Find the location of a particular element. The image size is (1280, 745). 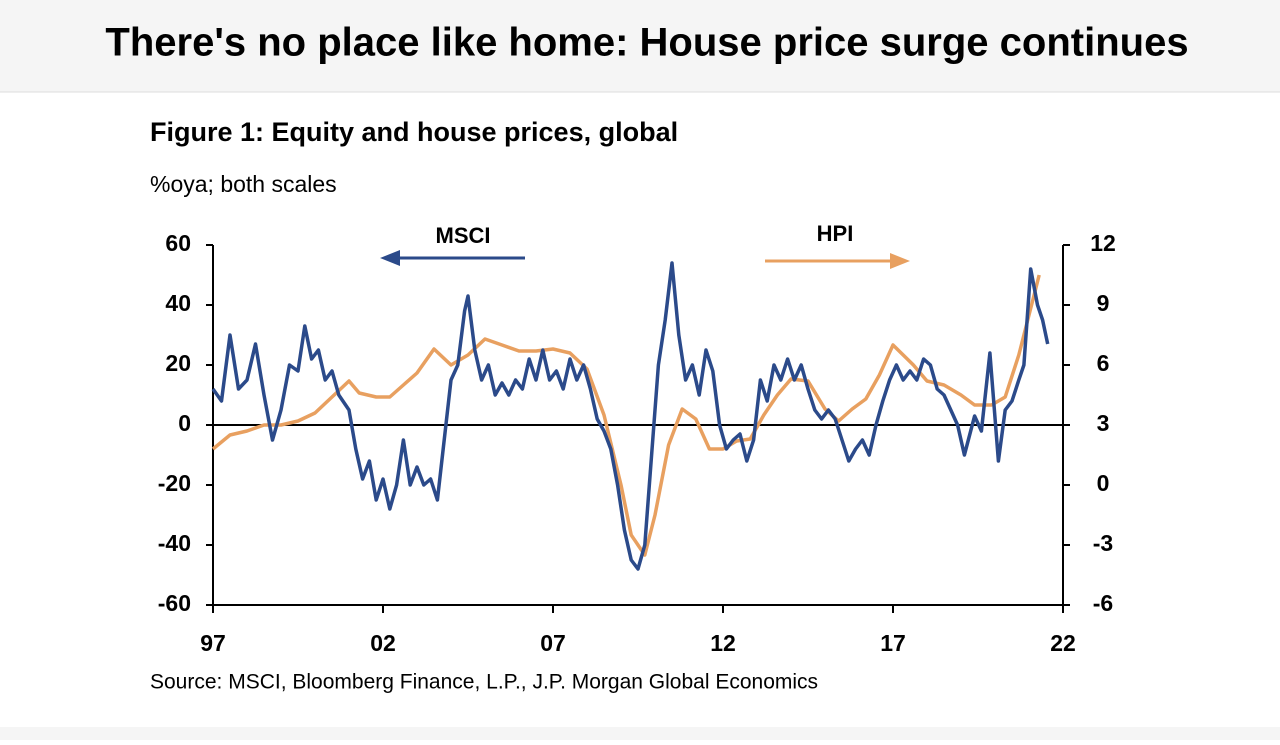

y-tick-label: 20 is located at coordinates (178, 363).